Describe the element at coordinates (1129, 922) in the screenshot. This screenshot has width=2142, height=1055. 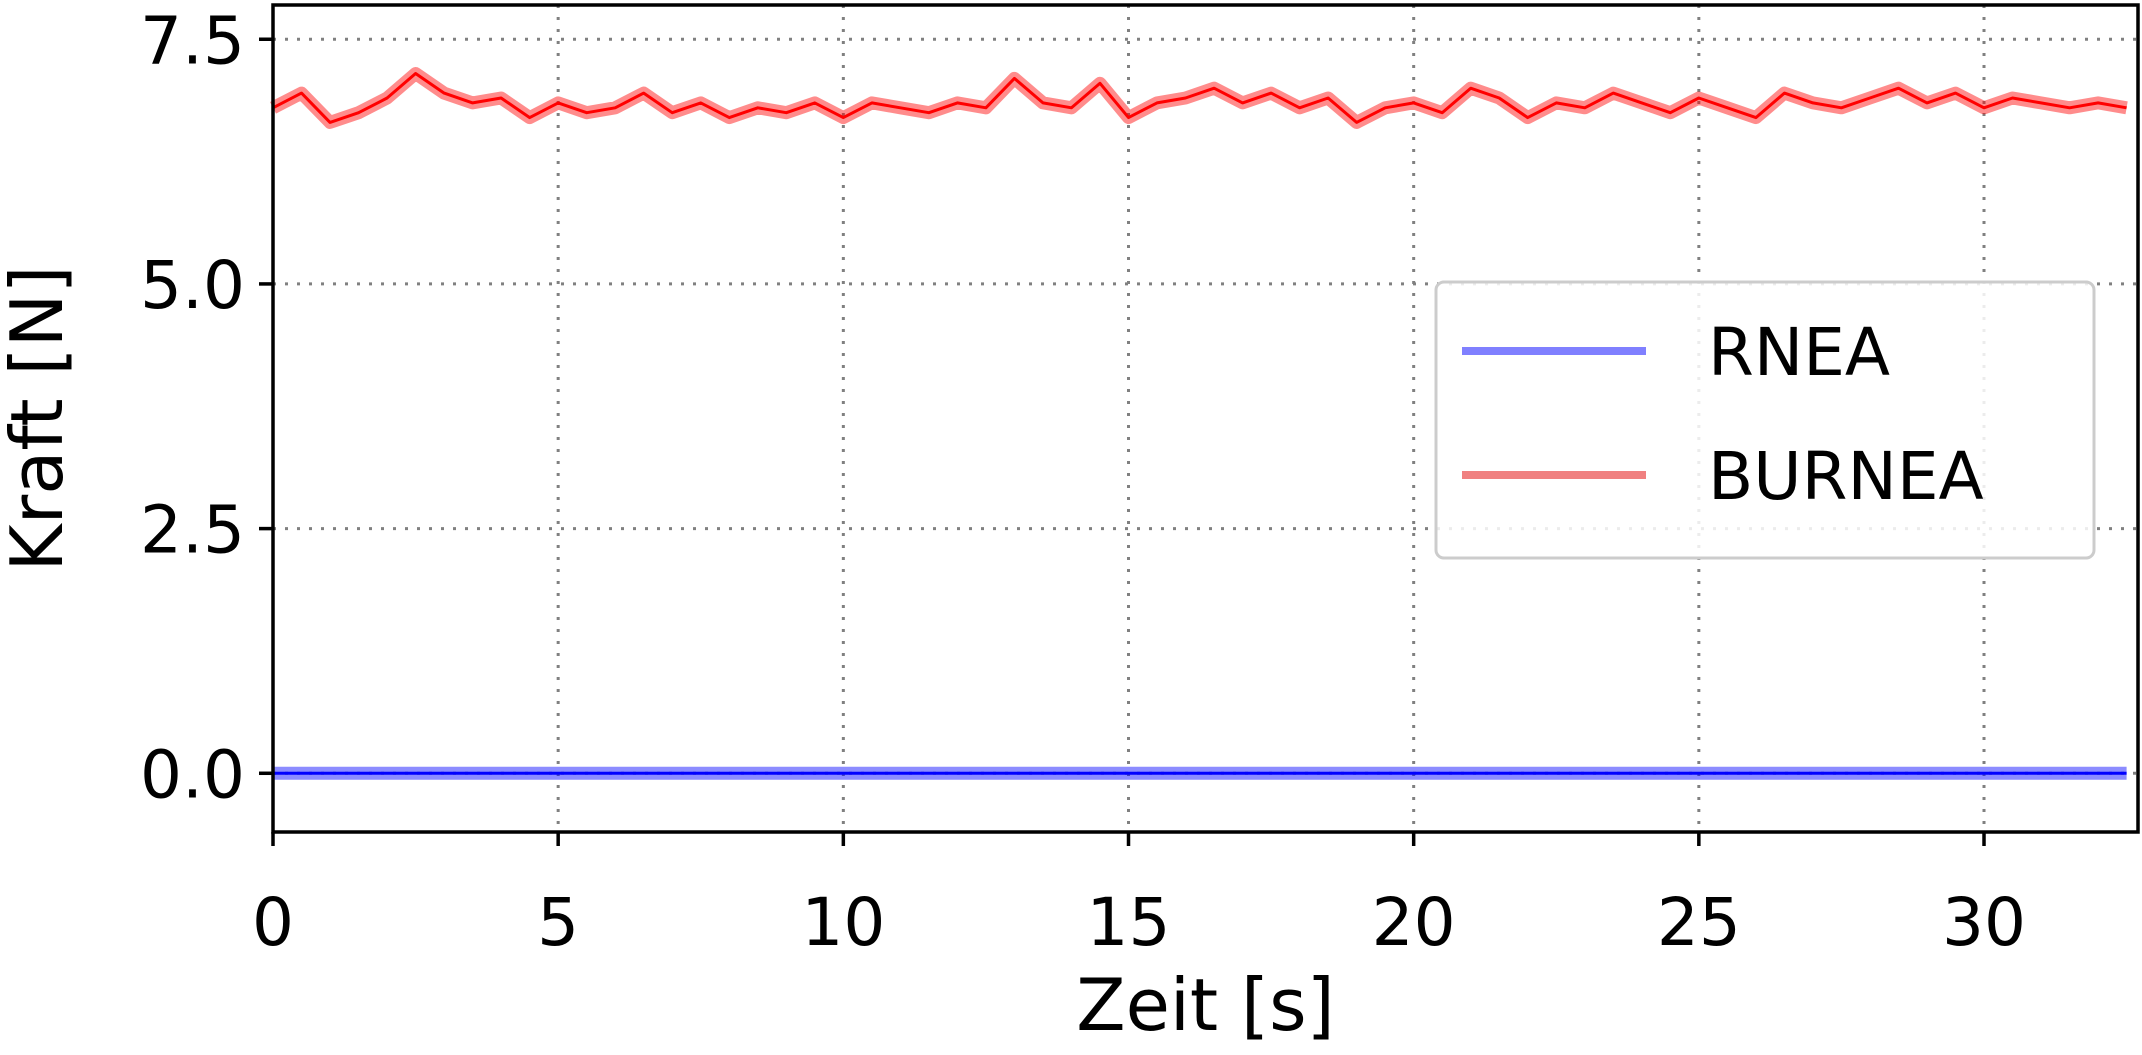
I see `x-tick-label: 15` at that location.